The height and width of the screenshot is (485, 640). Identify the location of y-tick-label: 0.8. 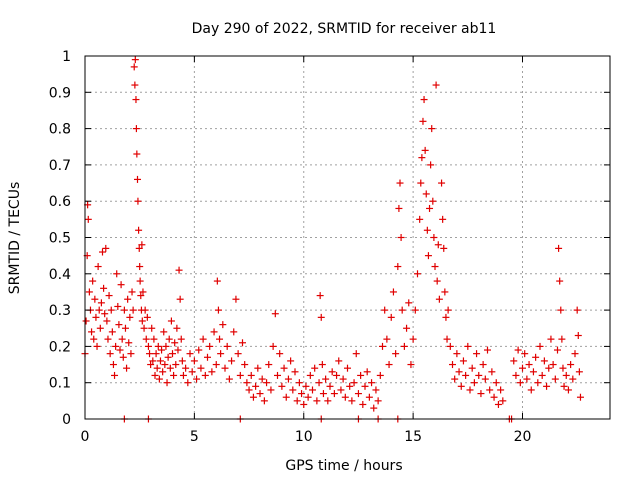
(60, 130).